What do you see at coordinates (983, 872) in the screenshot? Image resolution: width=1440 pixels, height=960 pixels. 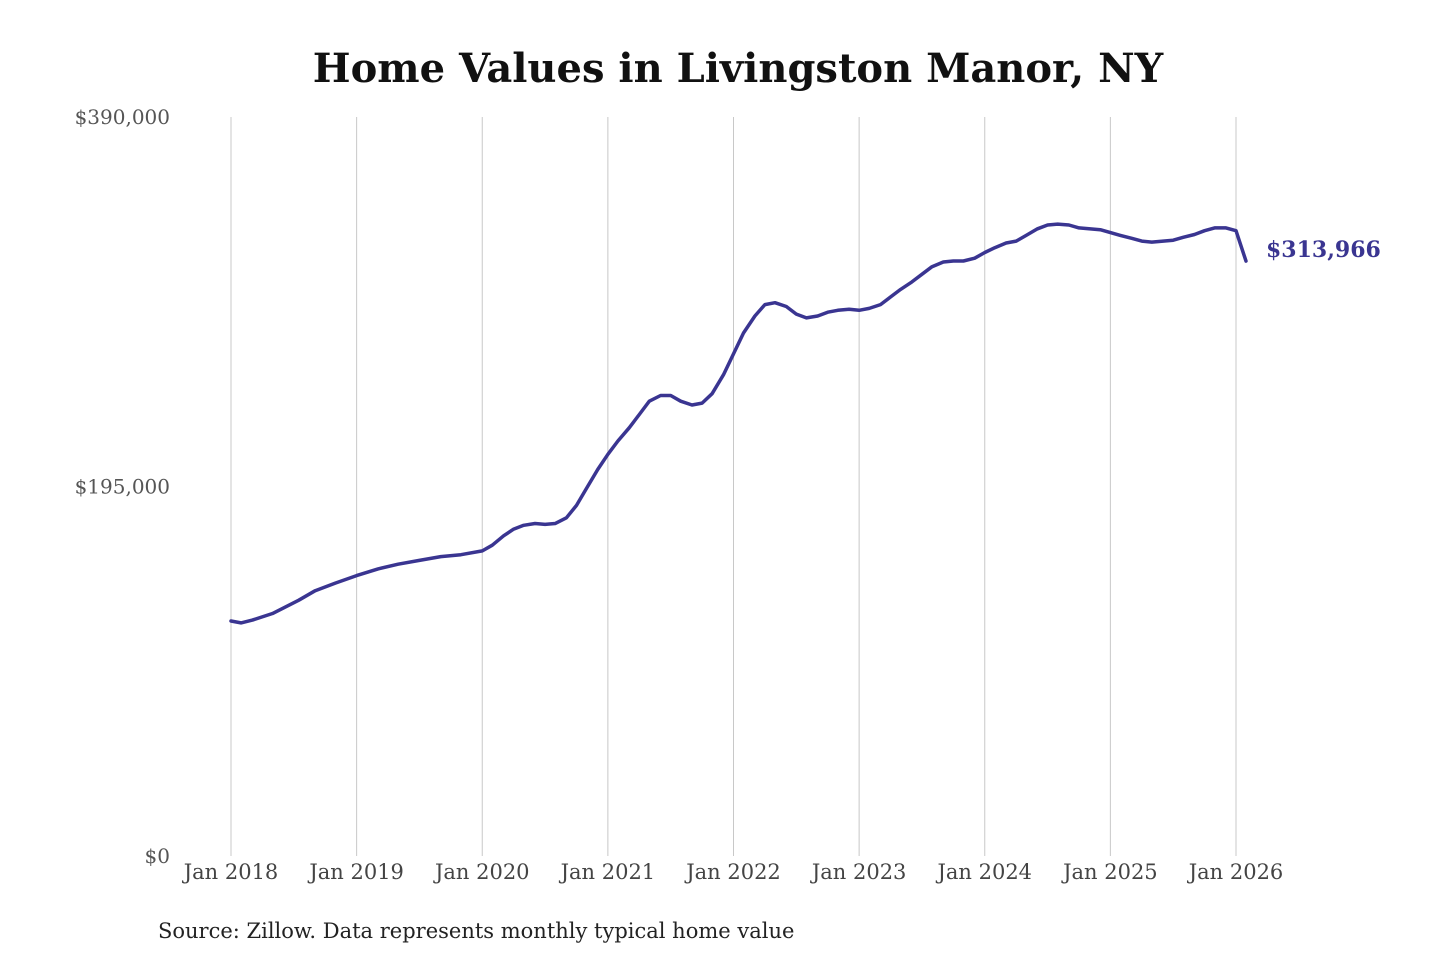 I see `x-tick-label: Jan 2024` at bounding box center [983, 872].